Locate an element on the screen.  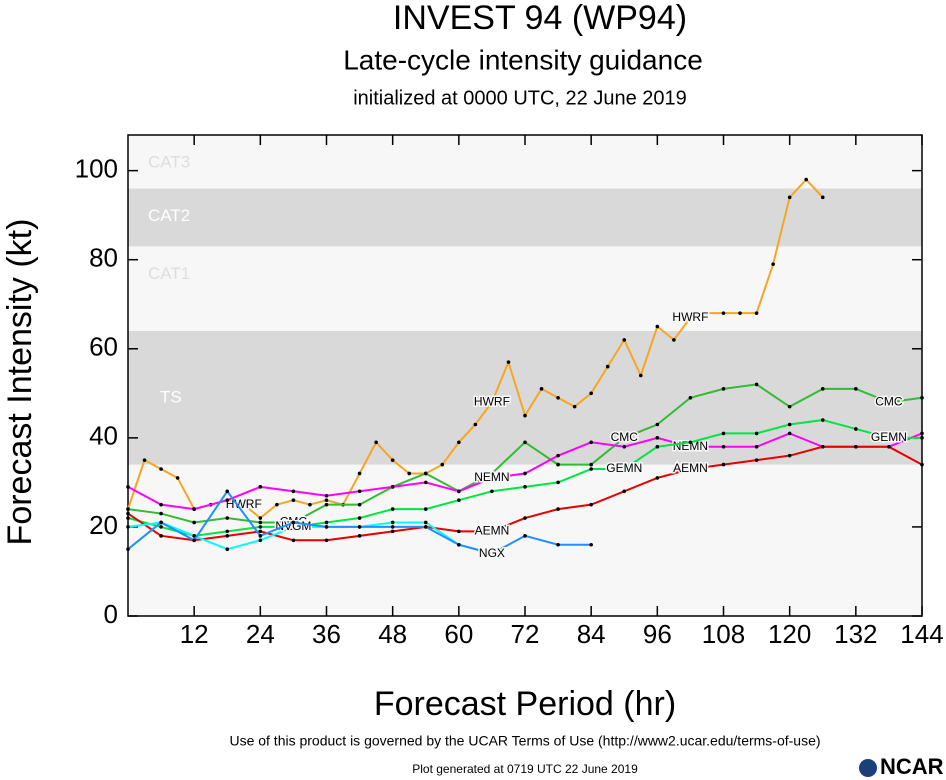
series: AEMN AEMN is located at coordinates (525, 493).